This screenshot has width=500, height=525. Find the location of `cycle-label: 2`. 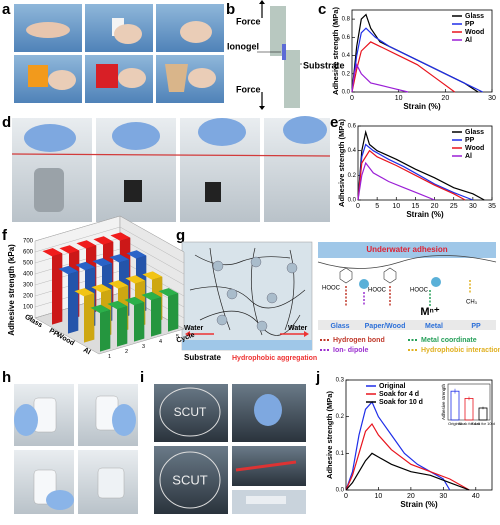

cycle-label: 2 is located at coordinates (126, 352).